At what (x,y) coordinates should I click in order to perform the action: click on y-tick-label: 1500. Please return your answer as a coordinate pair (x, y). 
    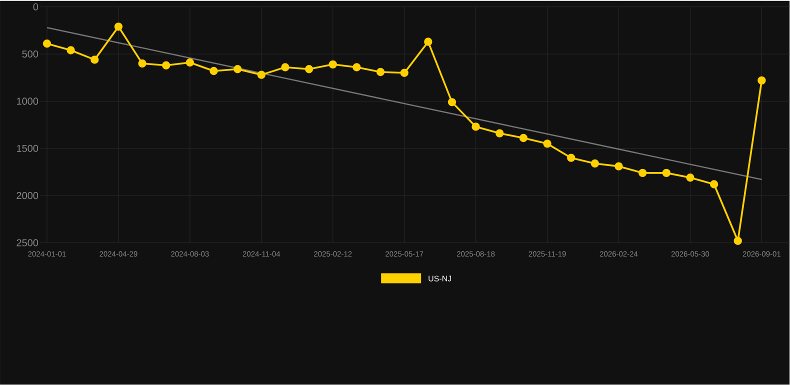
    Looking at the image, I should click on (27, 148).